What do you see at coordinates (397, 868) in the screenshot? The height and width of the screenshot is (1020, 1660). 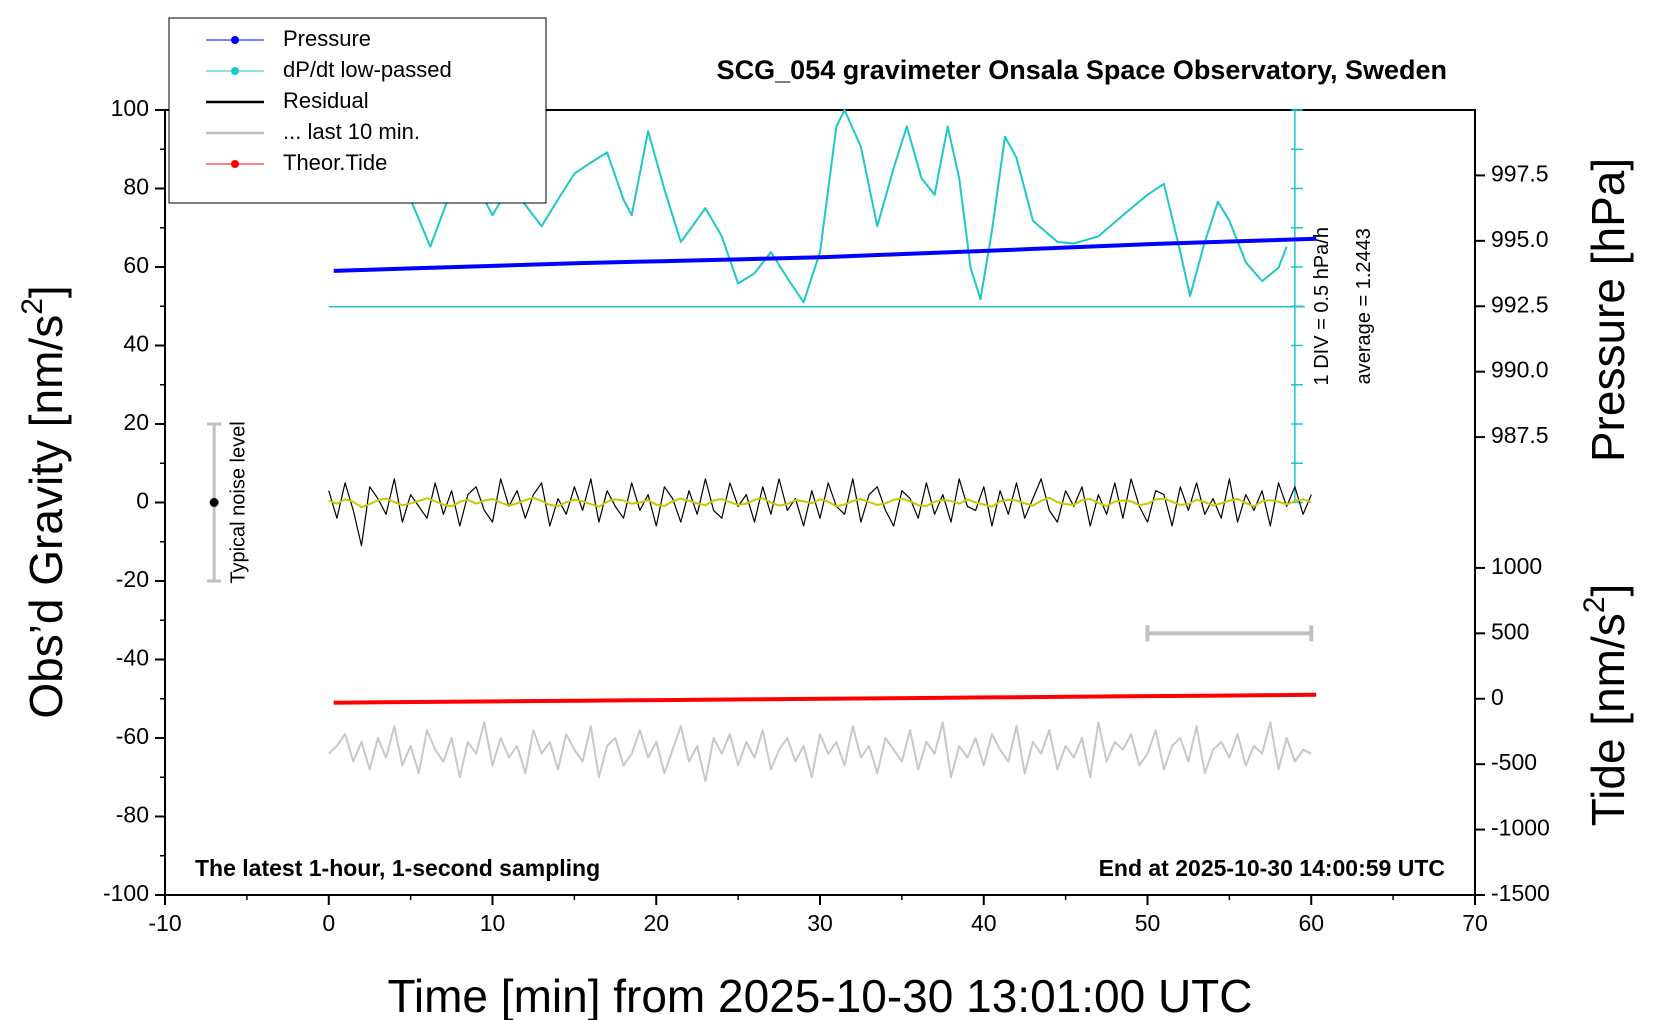 I see `annotation: The latest 1-hour, 1-second sampling` at bounding box center [397, 868].